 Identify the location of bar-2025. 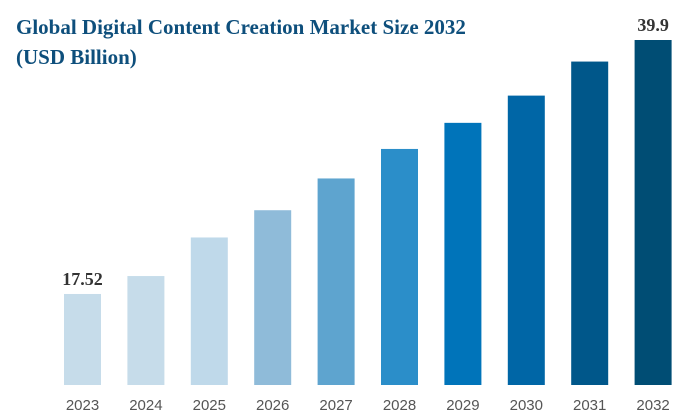
(209, 311).